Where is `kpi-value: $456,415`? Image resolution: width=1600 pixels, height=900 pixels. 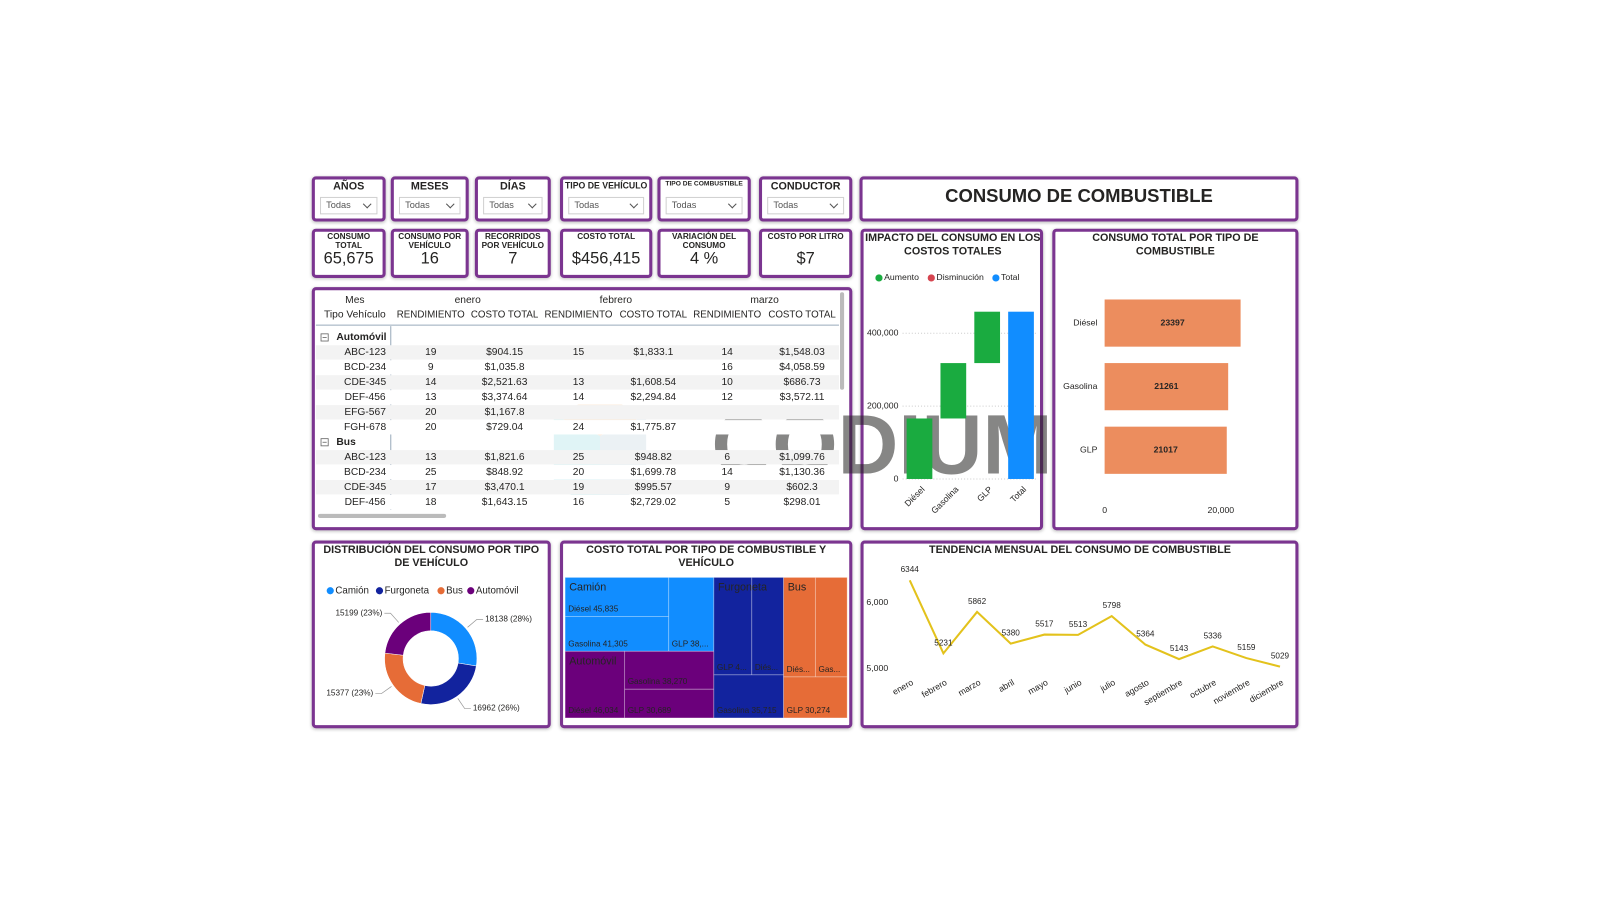 kpi-value: $456,415 is located at coordinates (606, 259).